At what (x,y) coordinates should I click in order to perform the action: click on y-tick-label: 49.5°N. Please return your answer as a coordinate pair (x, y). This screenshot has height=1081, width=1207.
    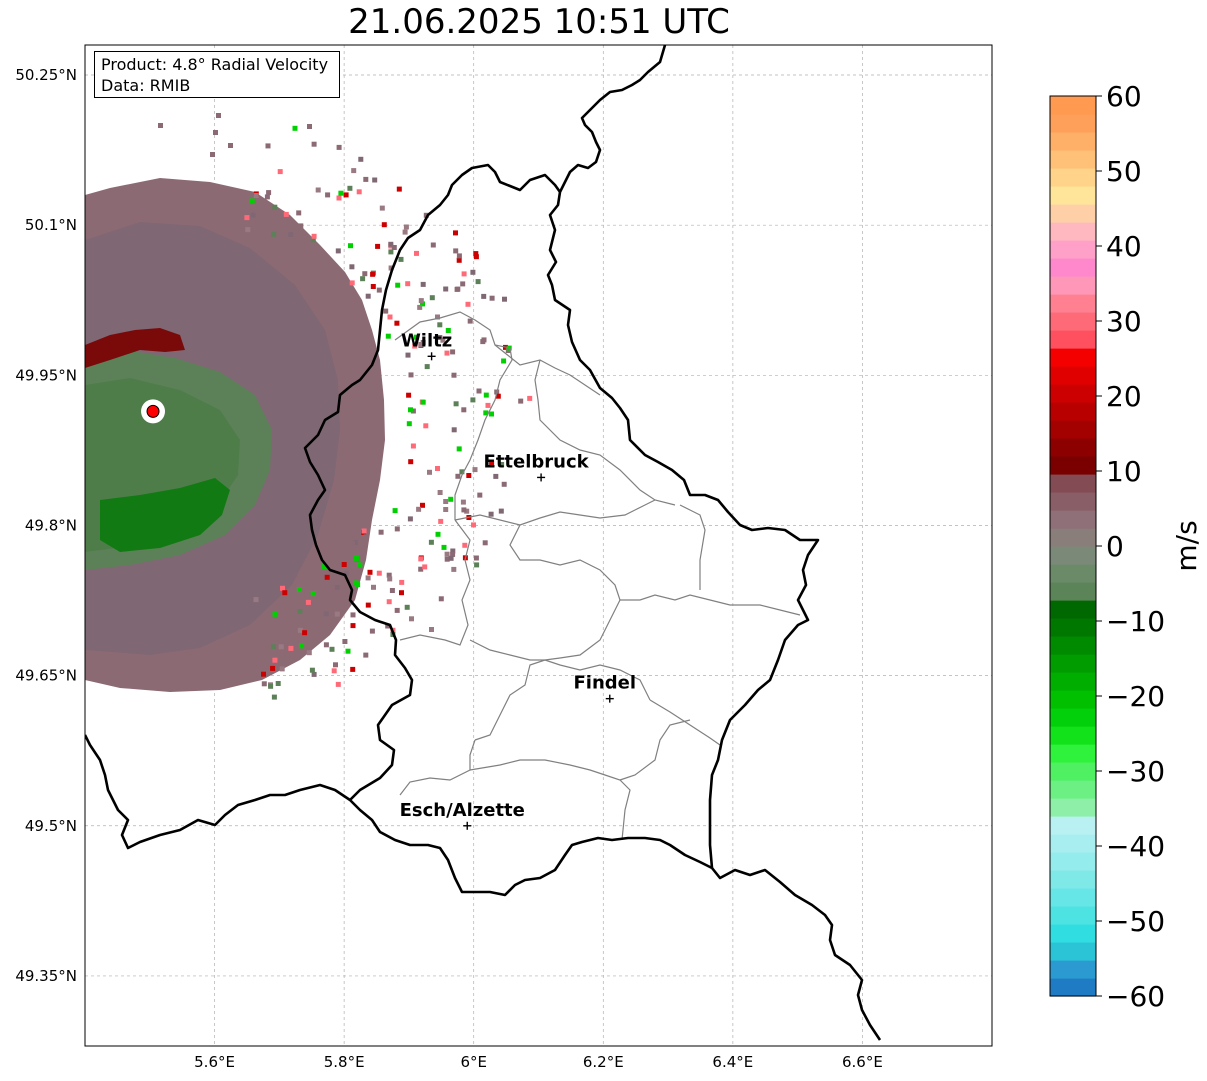
    Looking at the image, I should click on (51, 826).